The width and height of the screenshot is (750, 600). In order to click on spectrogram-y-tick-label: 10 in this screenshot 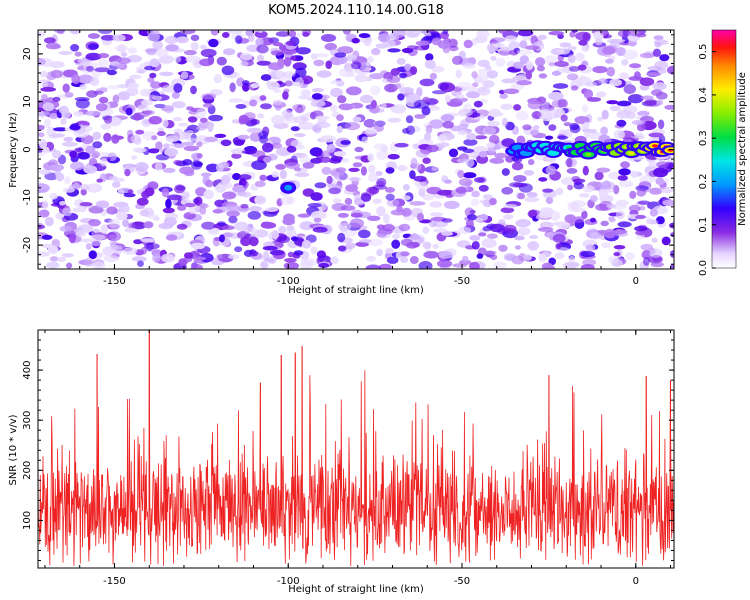, I will do `click(27, 101)`.